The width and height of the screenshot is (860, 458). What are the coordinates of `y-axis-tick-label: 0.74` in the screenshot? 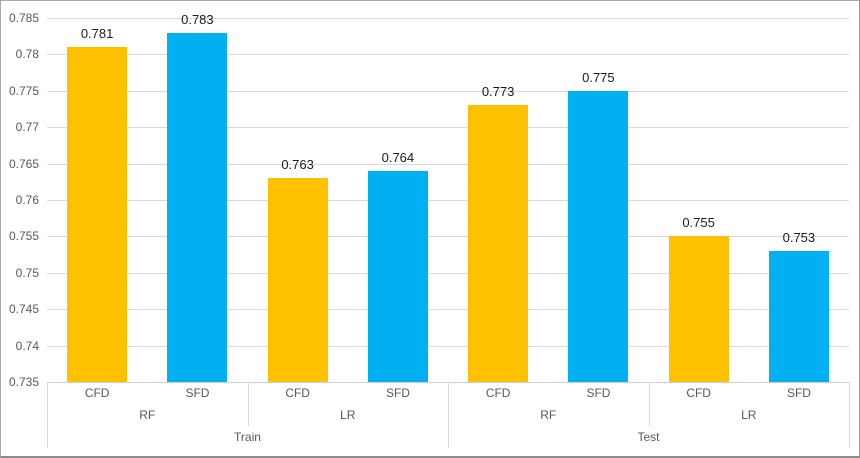 It's located at (27, 345).